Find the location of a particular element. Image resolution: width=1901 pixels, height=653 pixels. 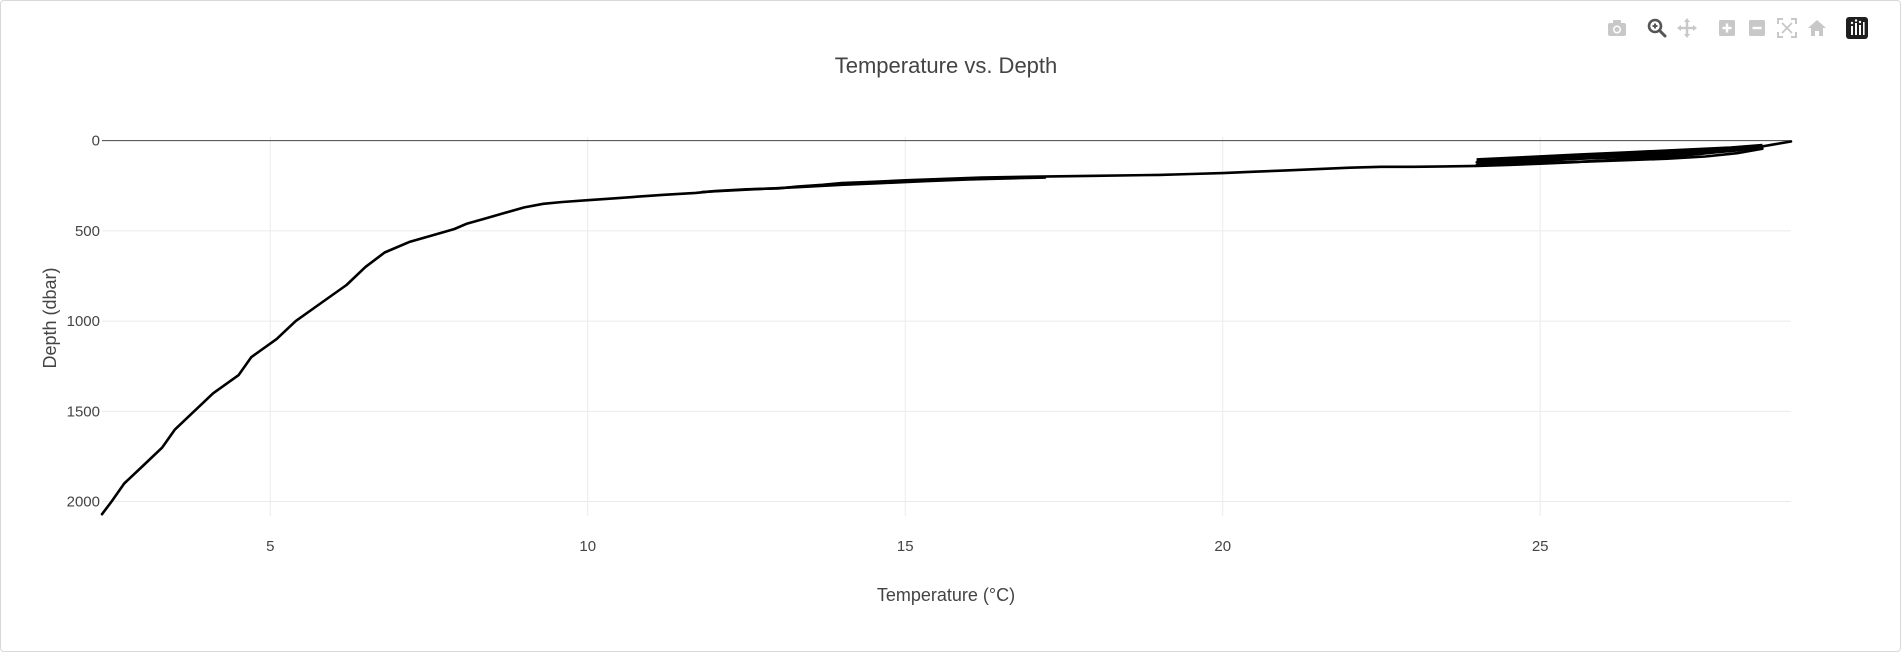

zoom-in-icon is located at coordinates (1727, 28).